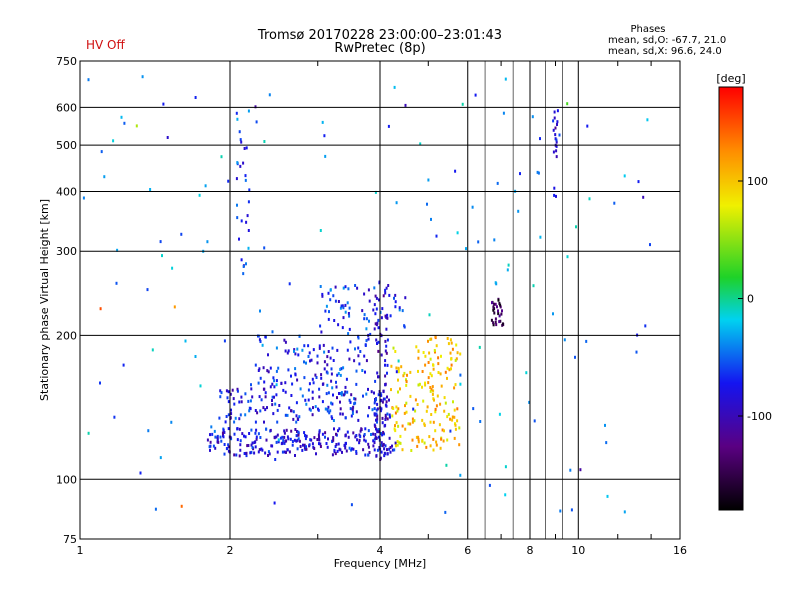  Describe the element at coordinates (578, 550) in the screenshot. I see `x-tick-label: 10` at that location.